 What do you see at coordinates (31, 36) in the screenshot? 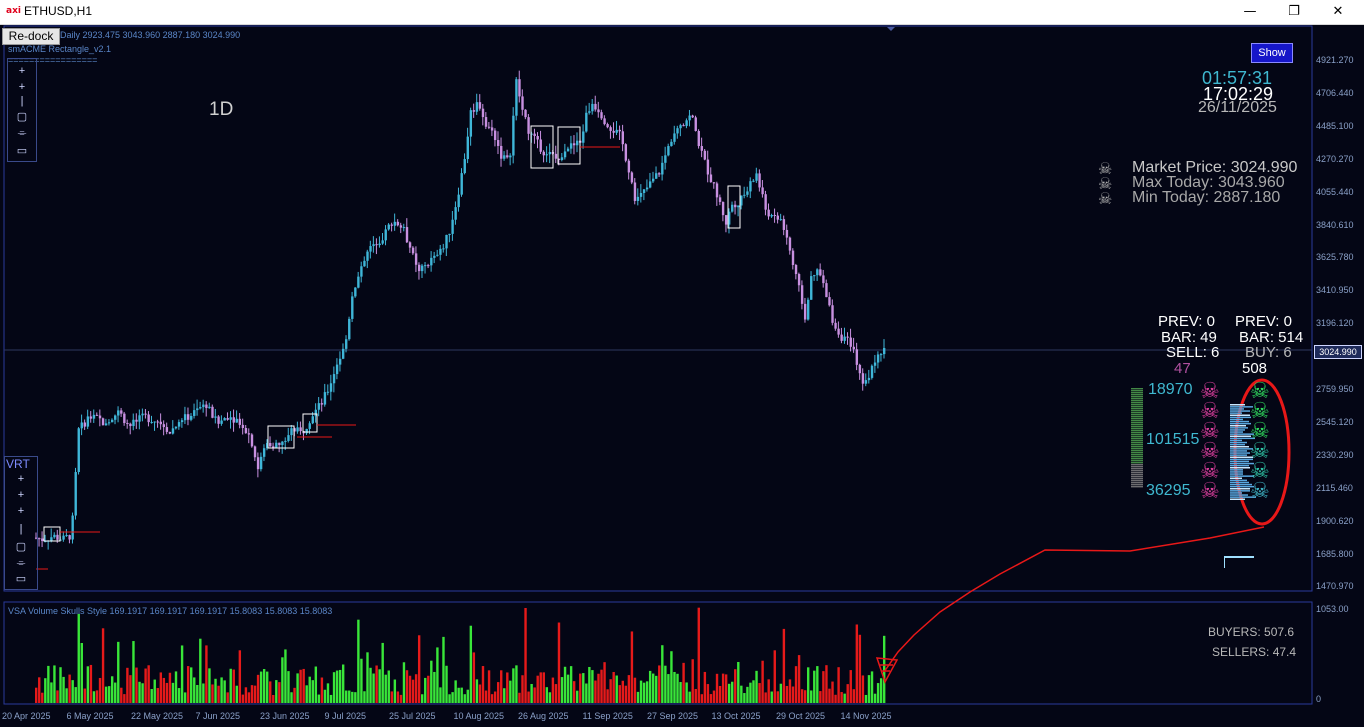
I see `redock-button: Re-dock` at bounding box center [31, 36].